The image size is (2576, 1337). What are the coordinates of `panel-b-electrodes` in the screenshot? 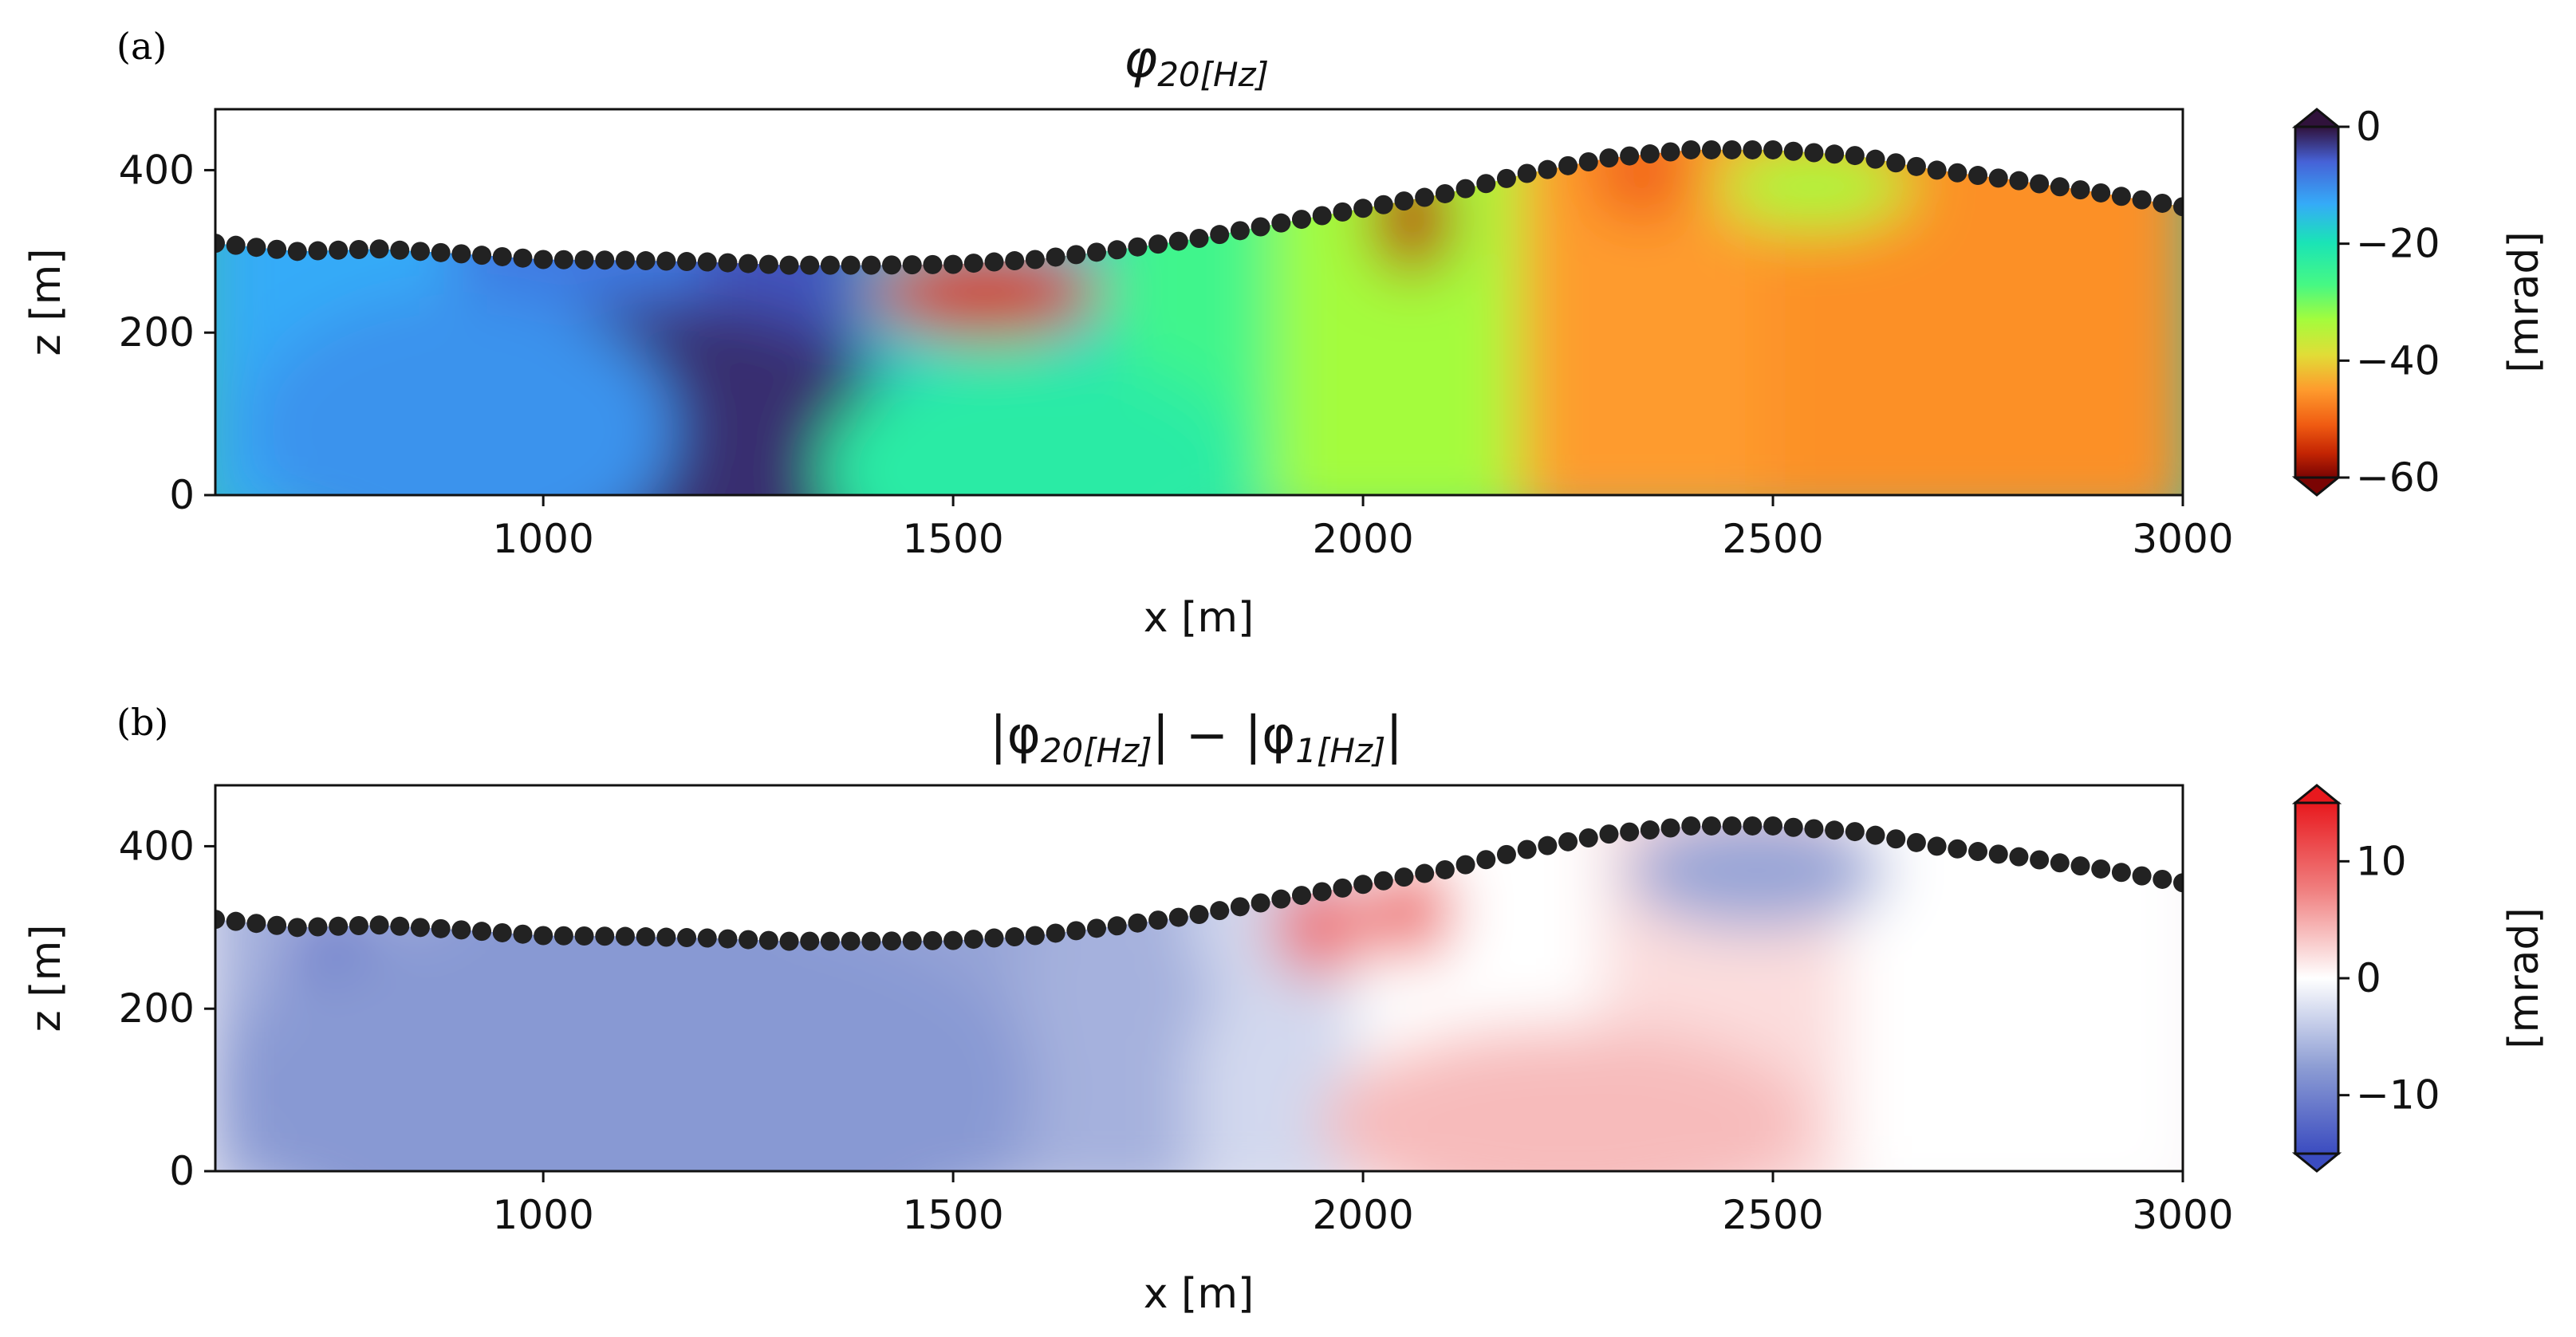 It's located at (1199, 883).